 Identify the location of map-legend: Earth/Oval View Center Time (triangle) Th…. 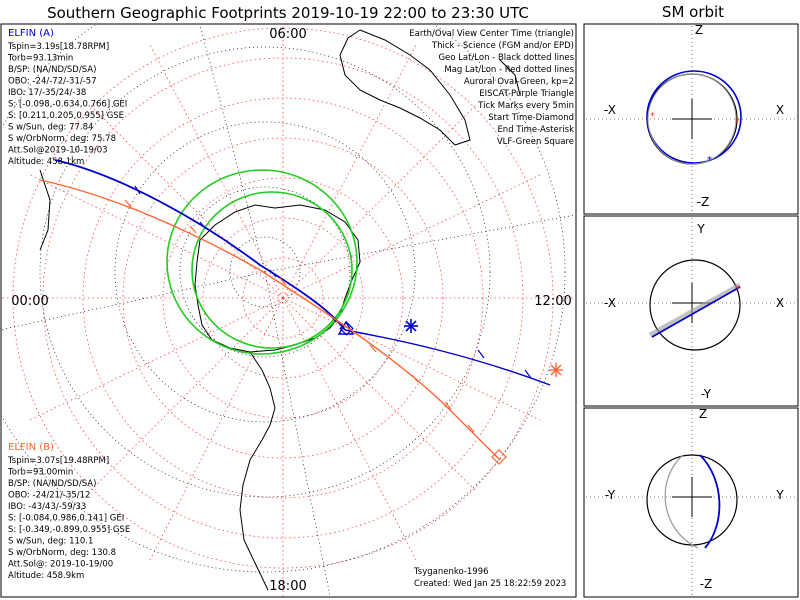
(491, 88).